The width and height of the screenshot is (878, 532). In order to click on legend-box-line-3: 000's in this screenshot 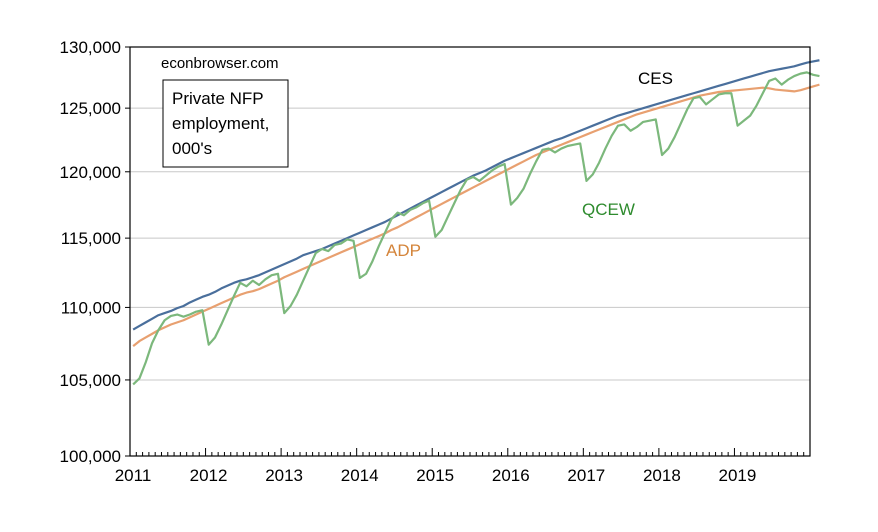, I will do `click(192, 148)`.